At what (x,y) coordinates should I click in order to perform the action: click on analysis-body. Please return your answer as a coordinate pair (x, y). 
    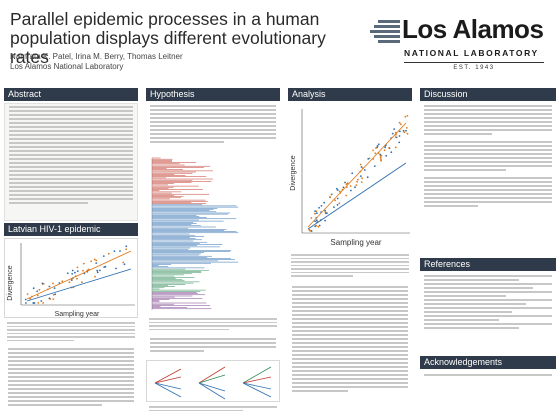
    Looking at the image, I should click on (350, 350).